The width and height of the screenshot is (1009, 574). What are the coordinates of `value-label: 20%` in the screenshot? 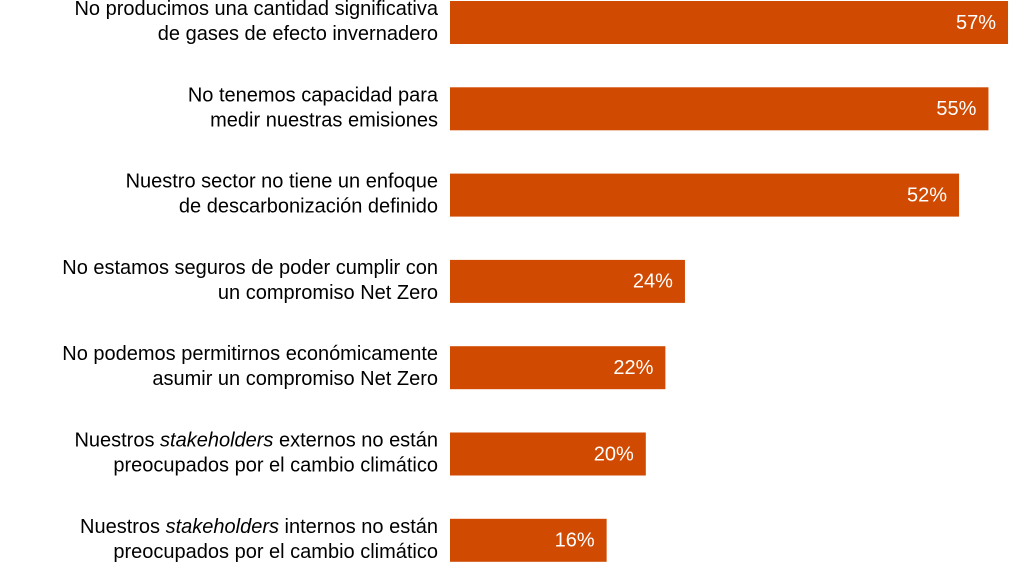 It's located at (614, 454).